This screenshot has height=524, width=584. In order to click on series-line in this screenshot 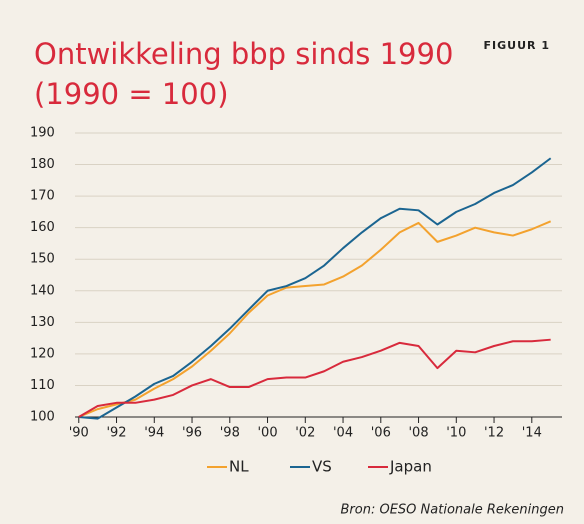, I will do `click(314, 378)`.